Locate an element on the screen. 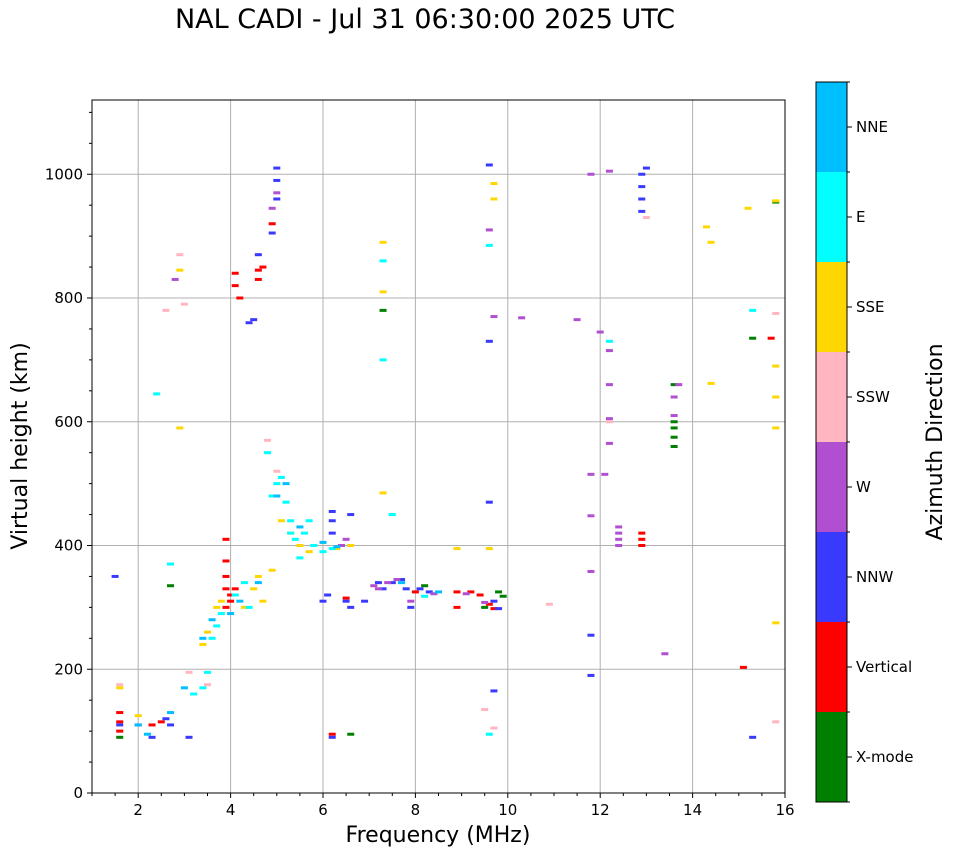  x-tick-label: 4 is located at coordinates (231, 810).